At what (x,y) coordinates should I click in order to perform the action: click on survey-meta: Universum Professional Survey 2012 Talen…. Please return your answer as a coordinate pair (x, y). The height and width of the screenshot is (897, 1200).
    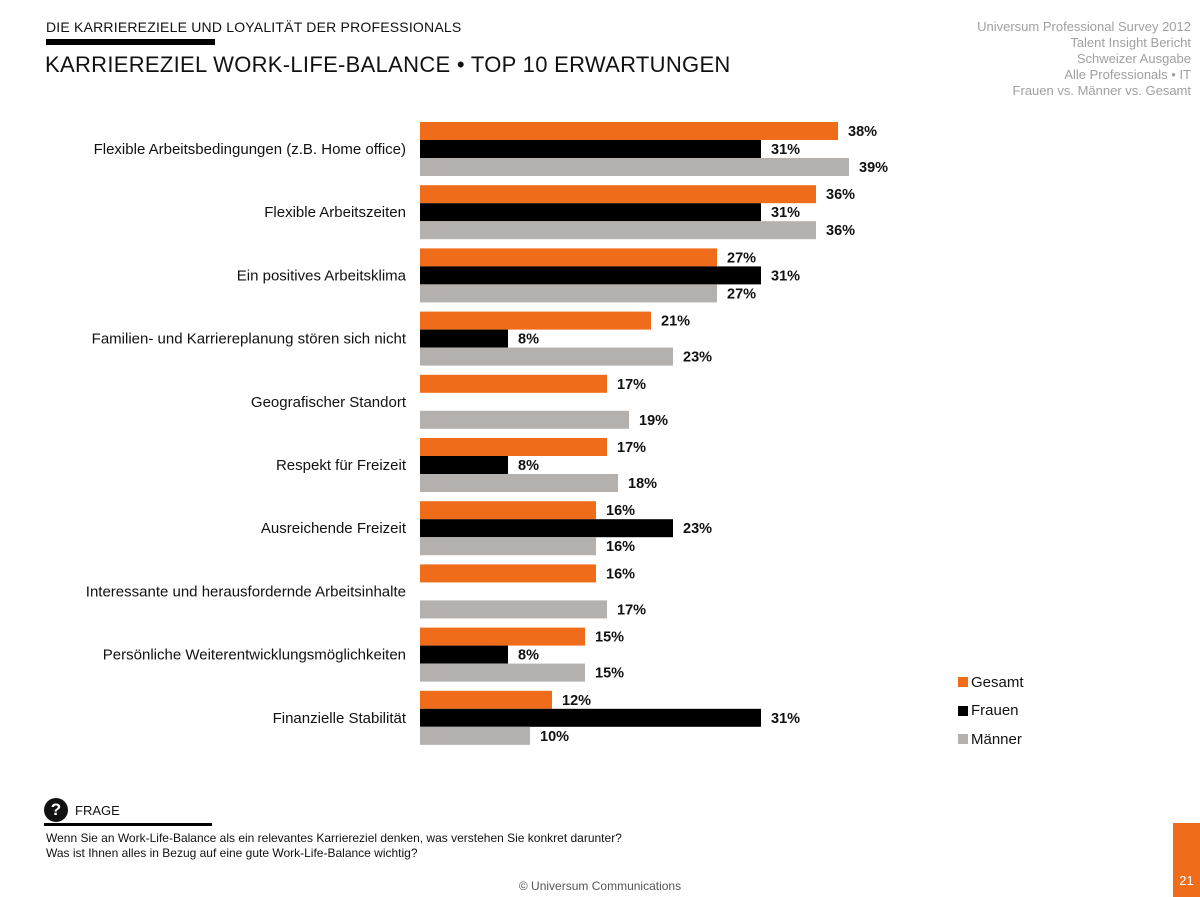
    Looking at the image, I should click on (1011, 59).